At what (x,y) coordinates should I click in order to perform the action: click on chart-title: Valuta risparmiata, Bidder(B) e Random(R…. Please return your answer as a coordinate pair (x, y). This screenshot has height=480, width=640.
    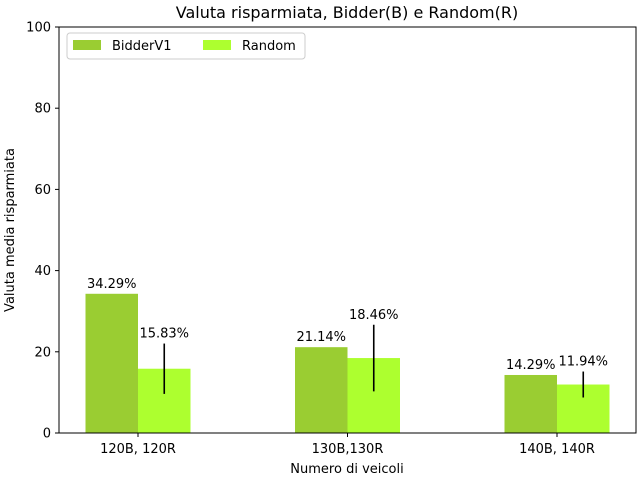
    Looking at the image, I should click on (347, 12).